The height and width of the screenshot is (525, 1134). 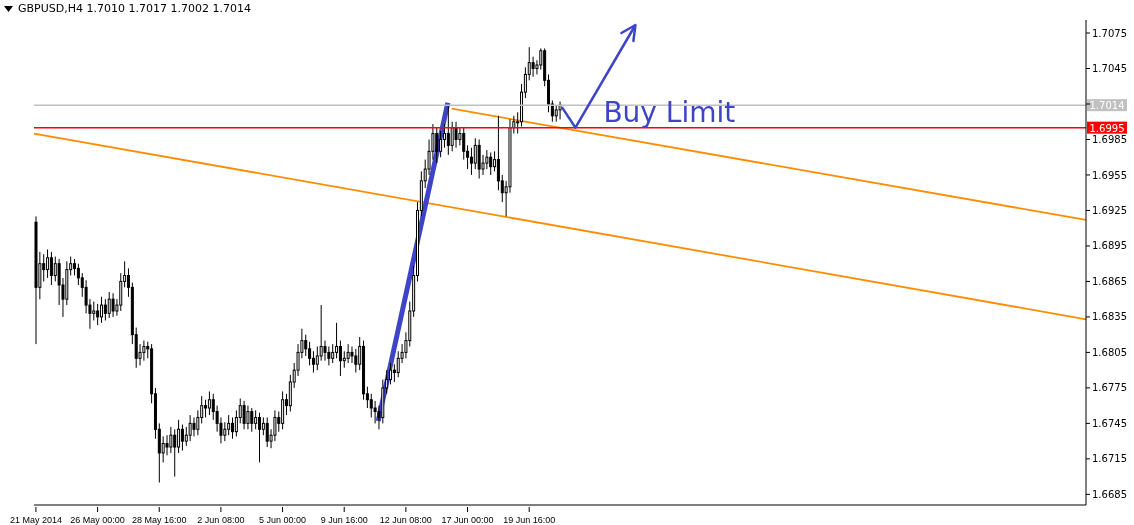 I want to click on y-tick-label: 1.6685, so click(x=1109, y=494).